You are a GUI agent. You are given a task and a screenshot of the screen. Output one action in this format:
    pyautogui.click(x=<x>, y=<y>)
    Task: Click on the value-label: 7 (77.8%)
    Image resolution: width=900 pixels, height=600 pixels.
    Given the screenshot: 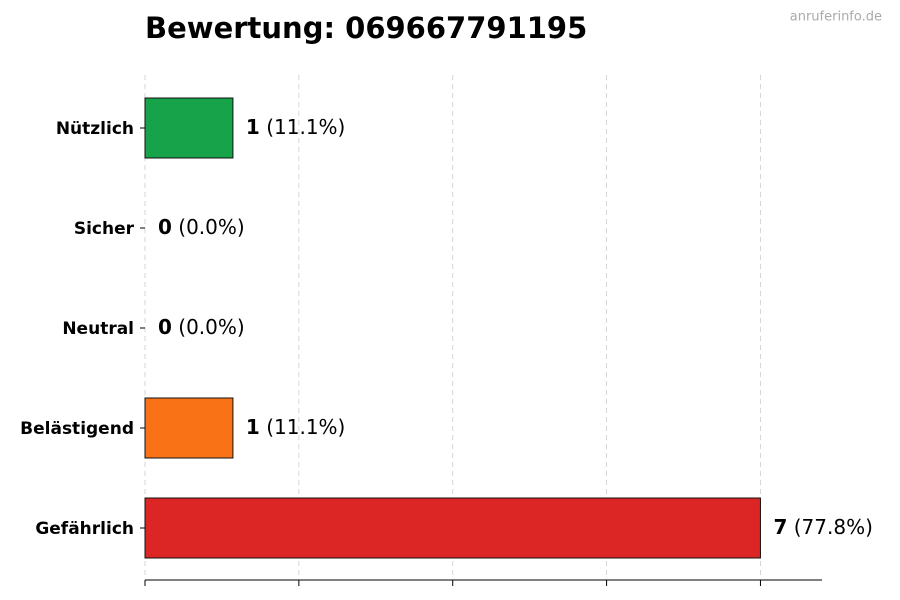 What is the action you would take?
    pyautogui.click(x=822, y=527)
    